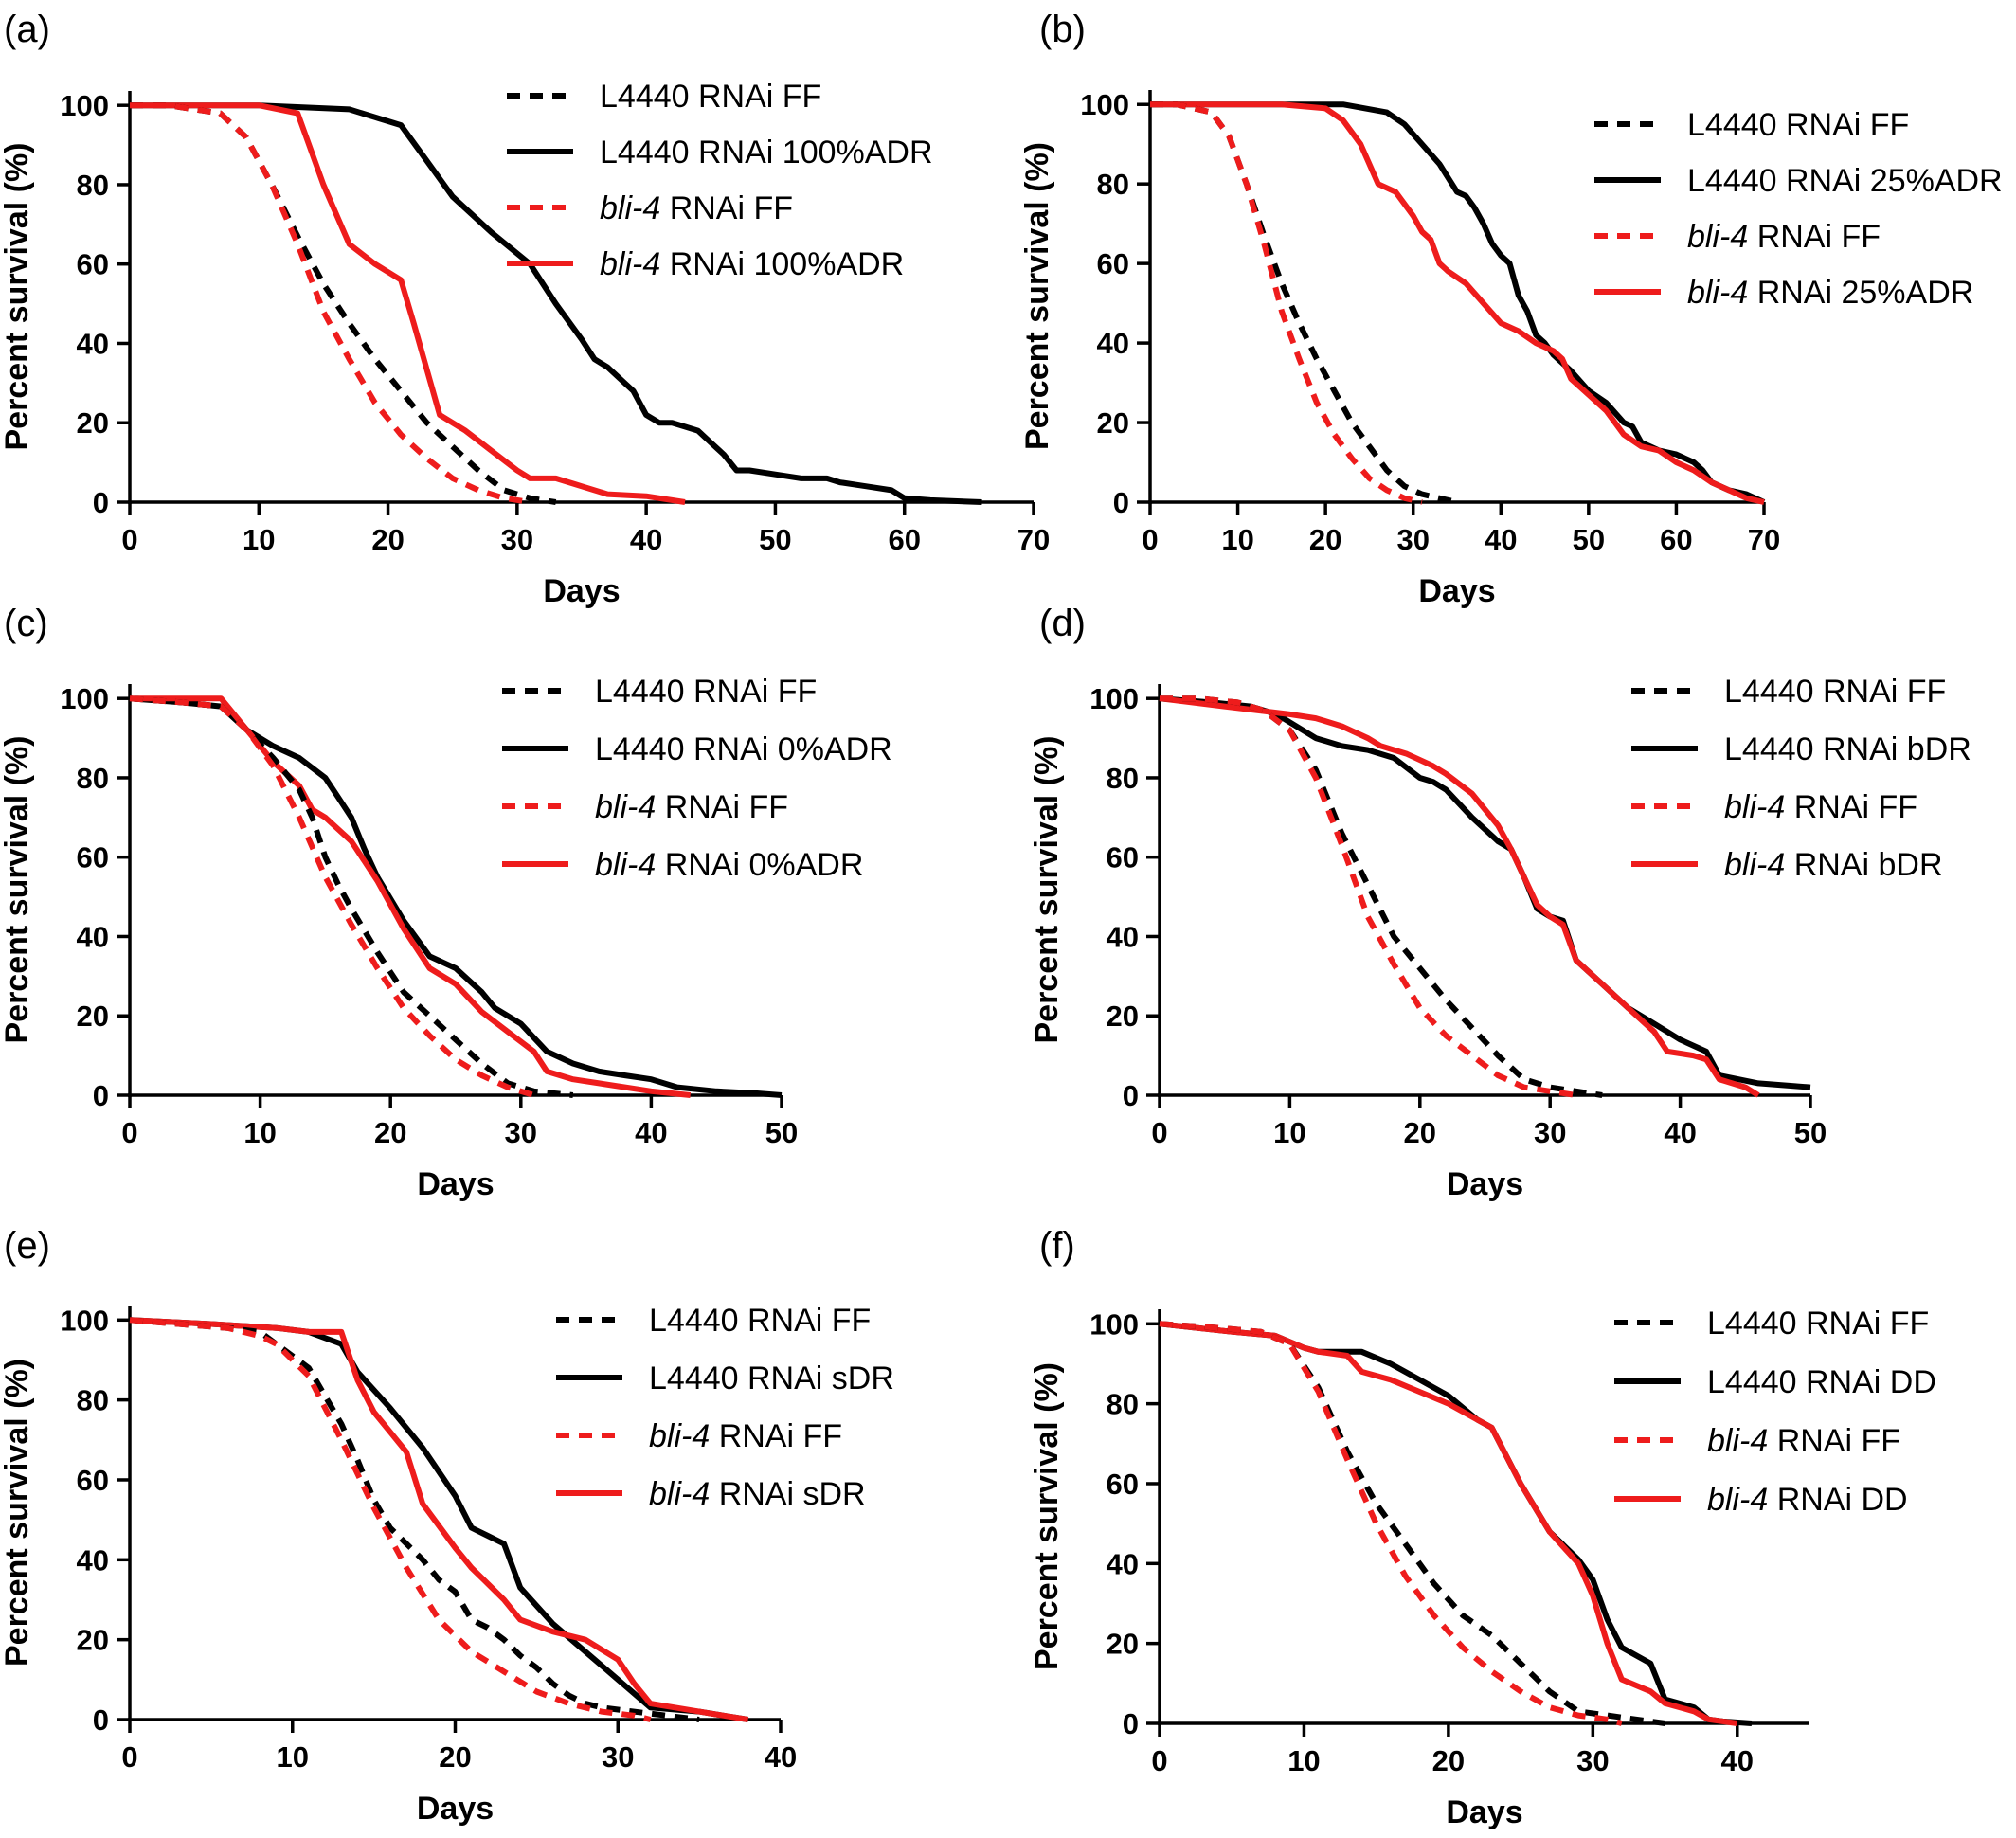  I want to click on series-line-l4440-rnai-25-adr, so click(1458, 303).